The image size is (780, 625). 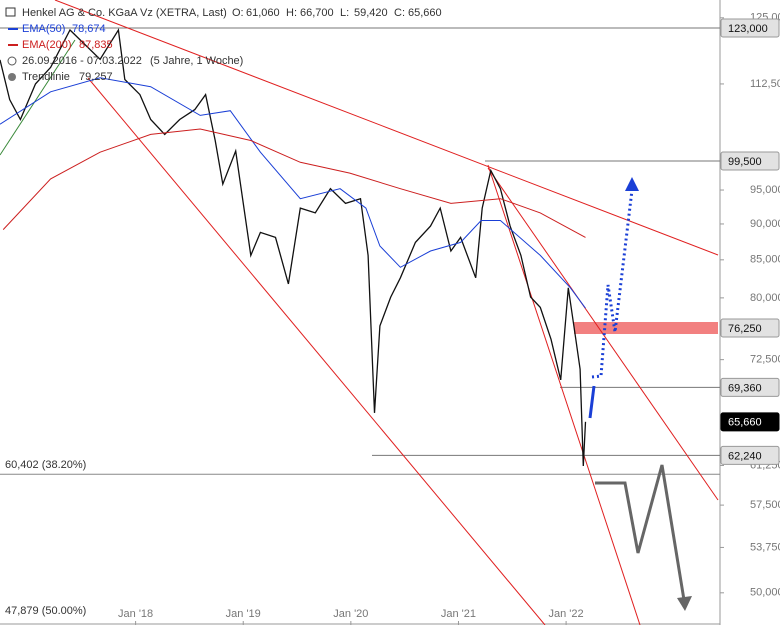 I want to click on level-label: 123,000, so click(x=748, y=29).